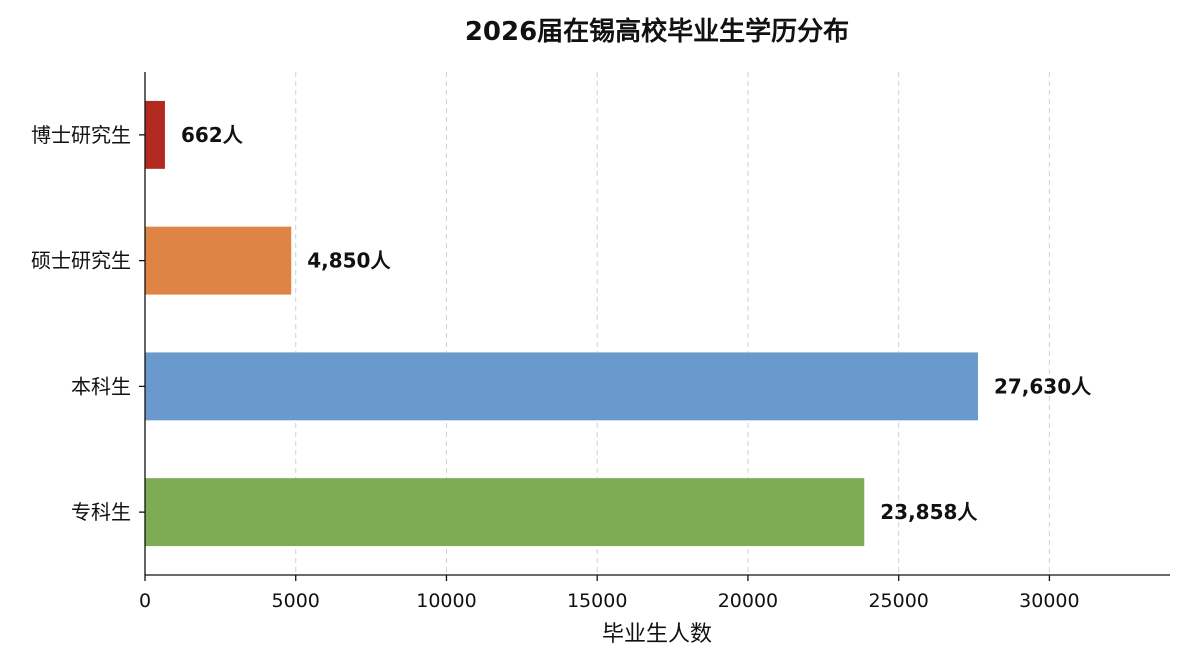 Image resolution: width=1185 pixels, height=660 pixels. I want to click on value-label: 4,850人, so click(349, 261).